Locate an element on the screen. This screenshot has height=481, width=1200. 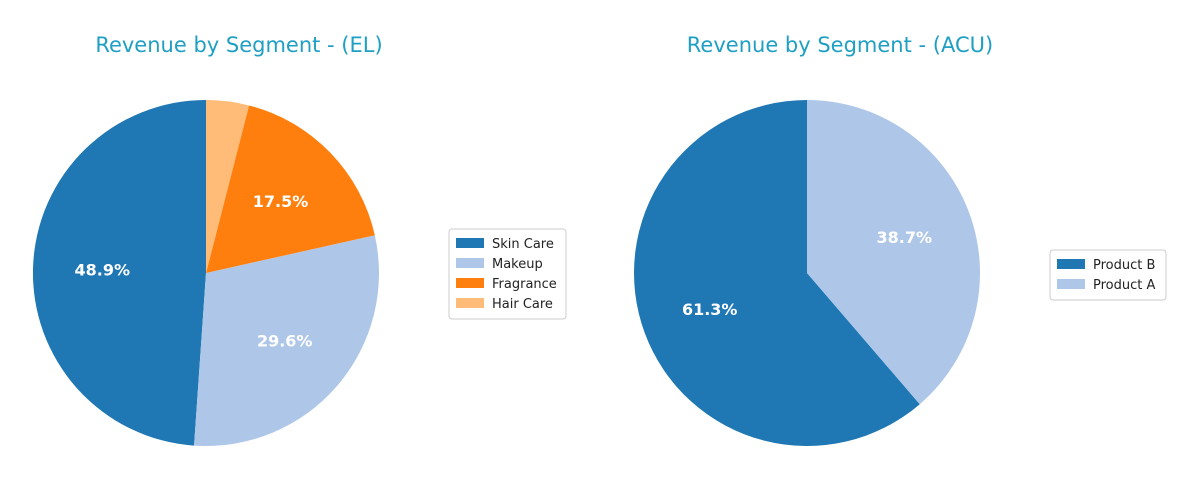
pie-slice-makeup is located at coordinates (286, 341).